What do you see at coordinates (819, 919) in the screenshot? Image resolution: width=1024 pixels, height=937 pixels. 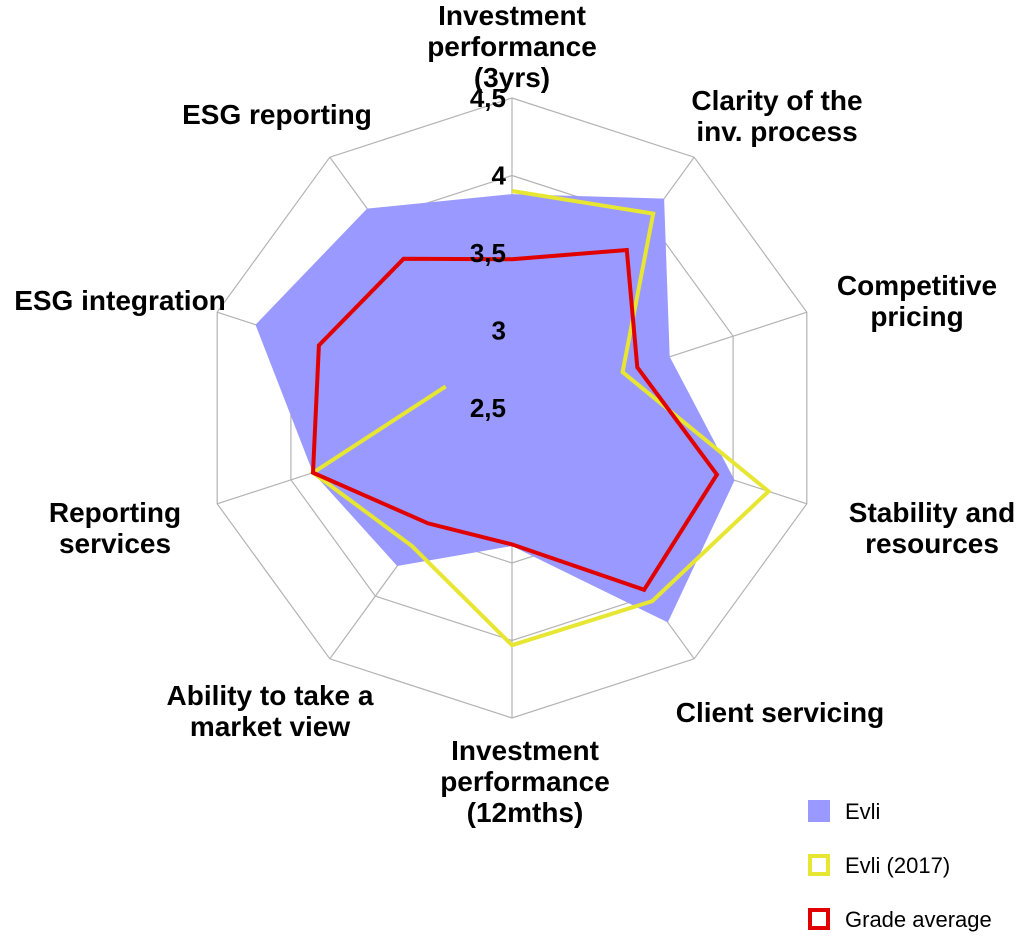 I see `legend-swatch-grade-average` at bounding box center [819, 919].